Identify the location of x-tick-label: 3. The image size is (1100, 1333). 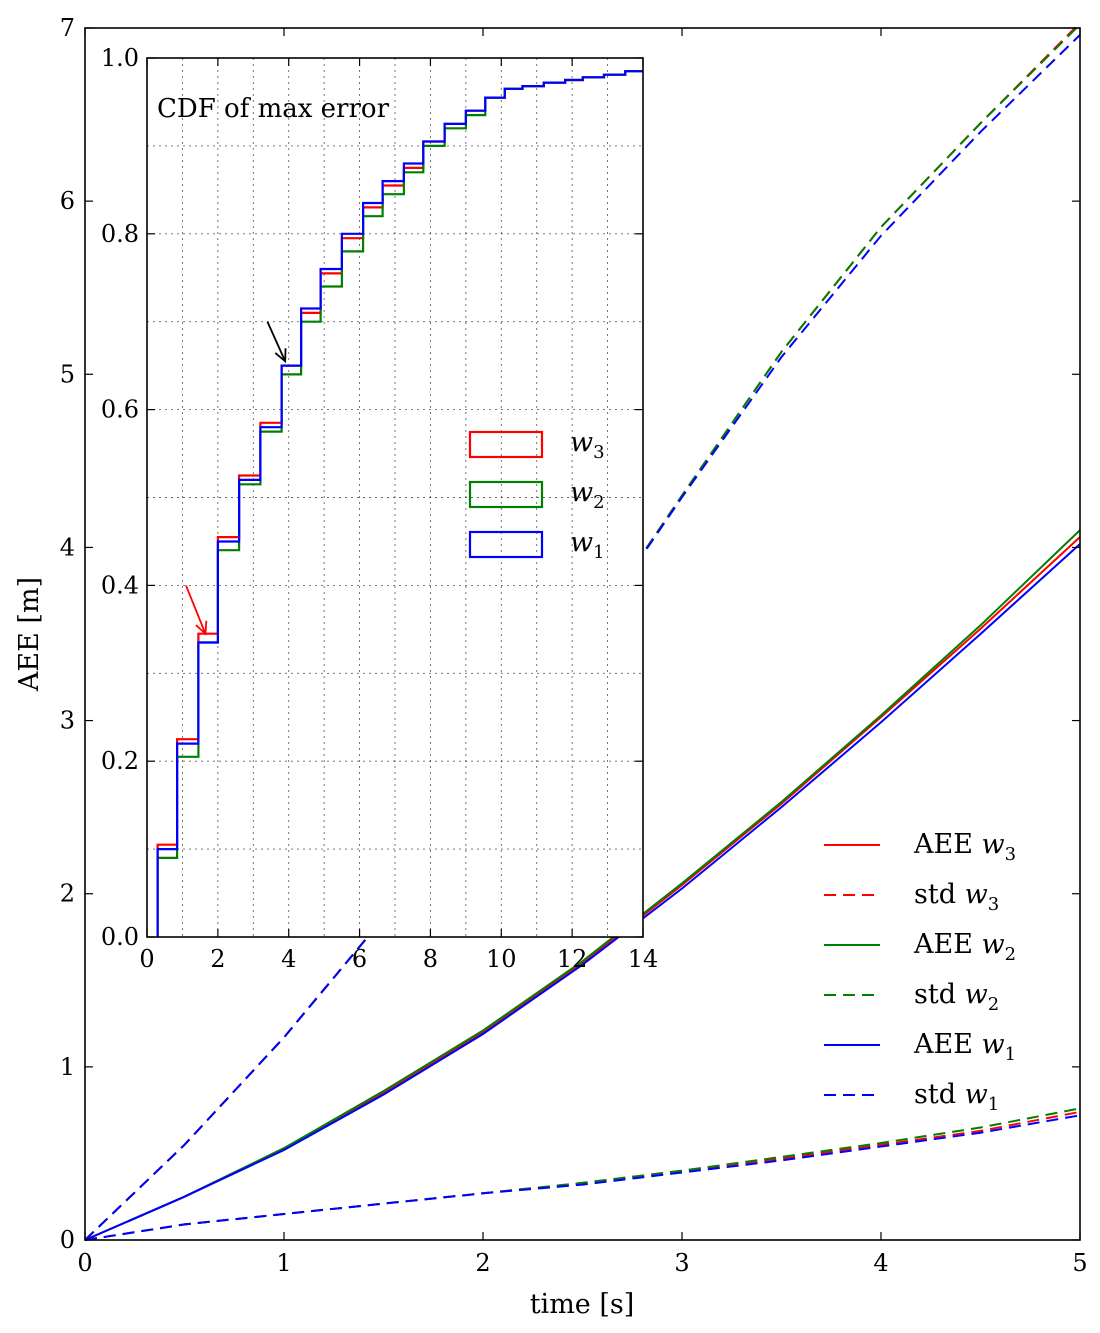
(681, 1263).